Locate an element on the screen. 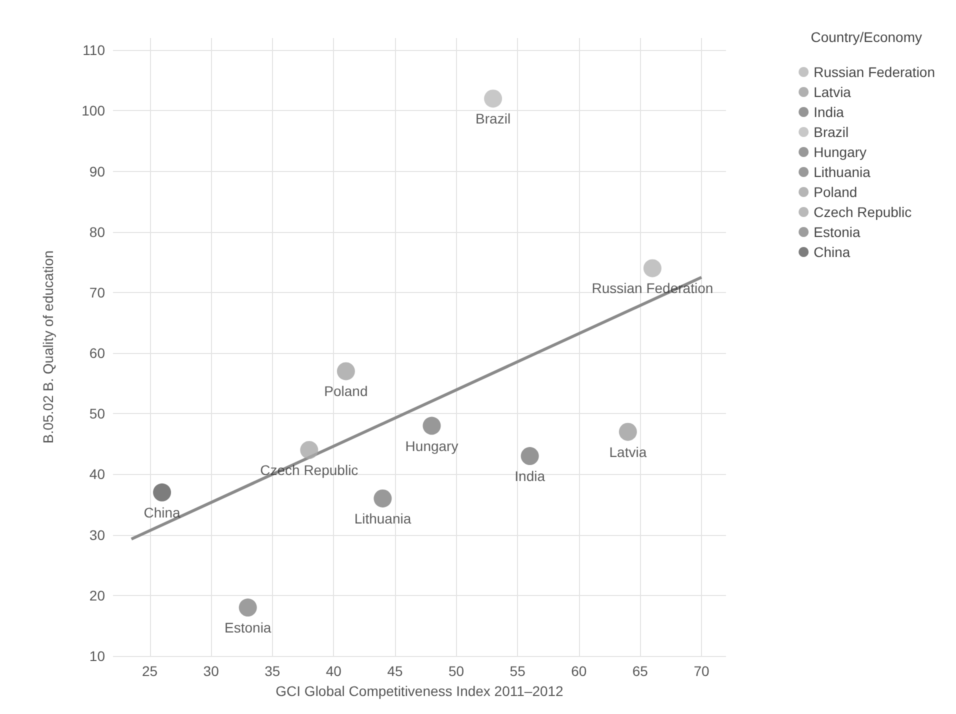 The height and width of the screenshot is (714, 956). text: China is located at coordinates (162, 512).